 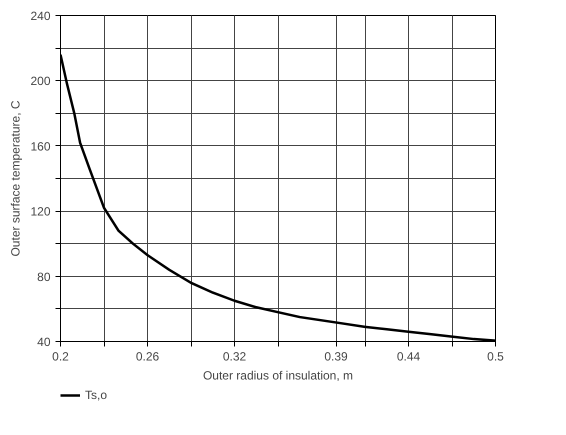 I want to click on legend-label: Ts,o, so click(x=96, y=395).